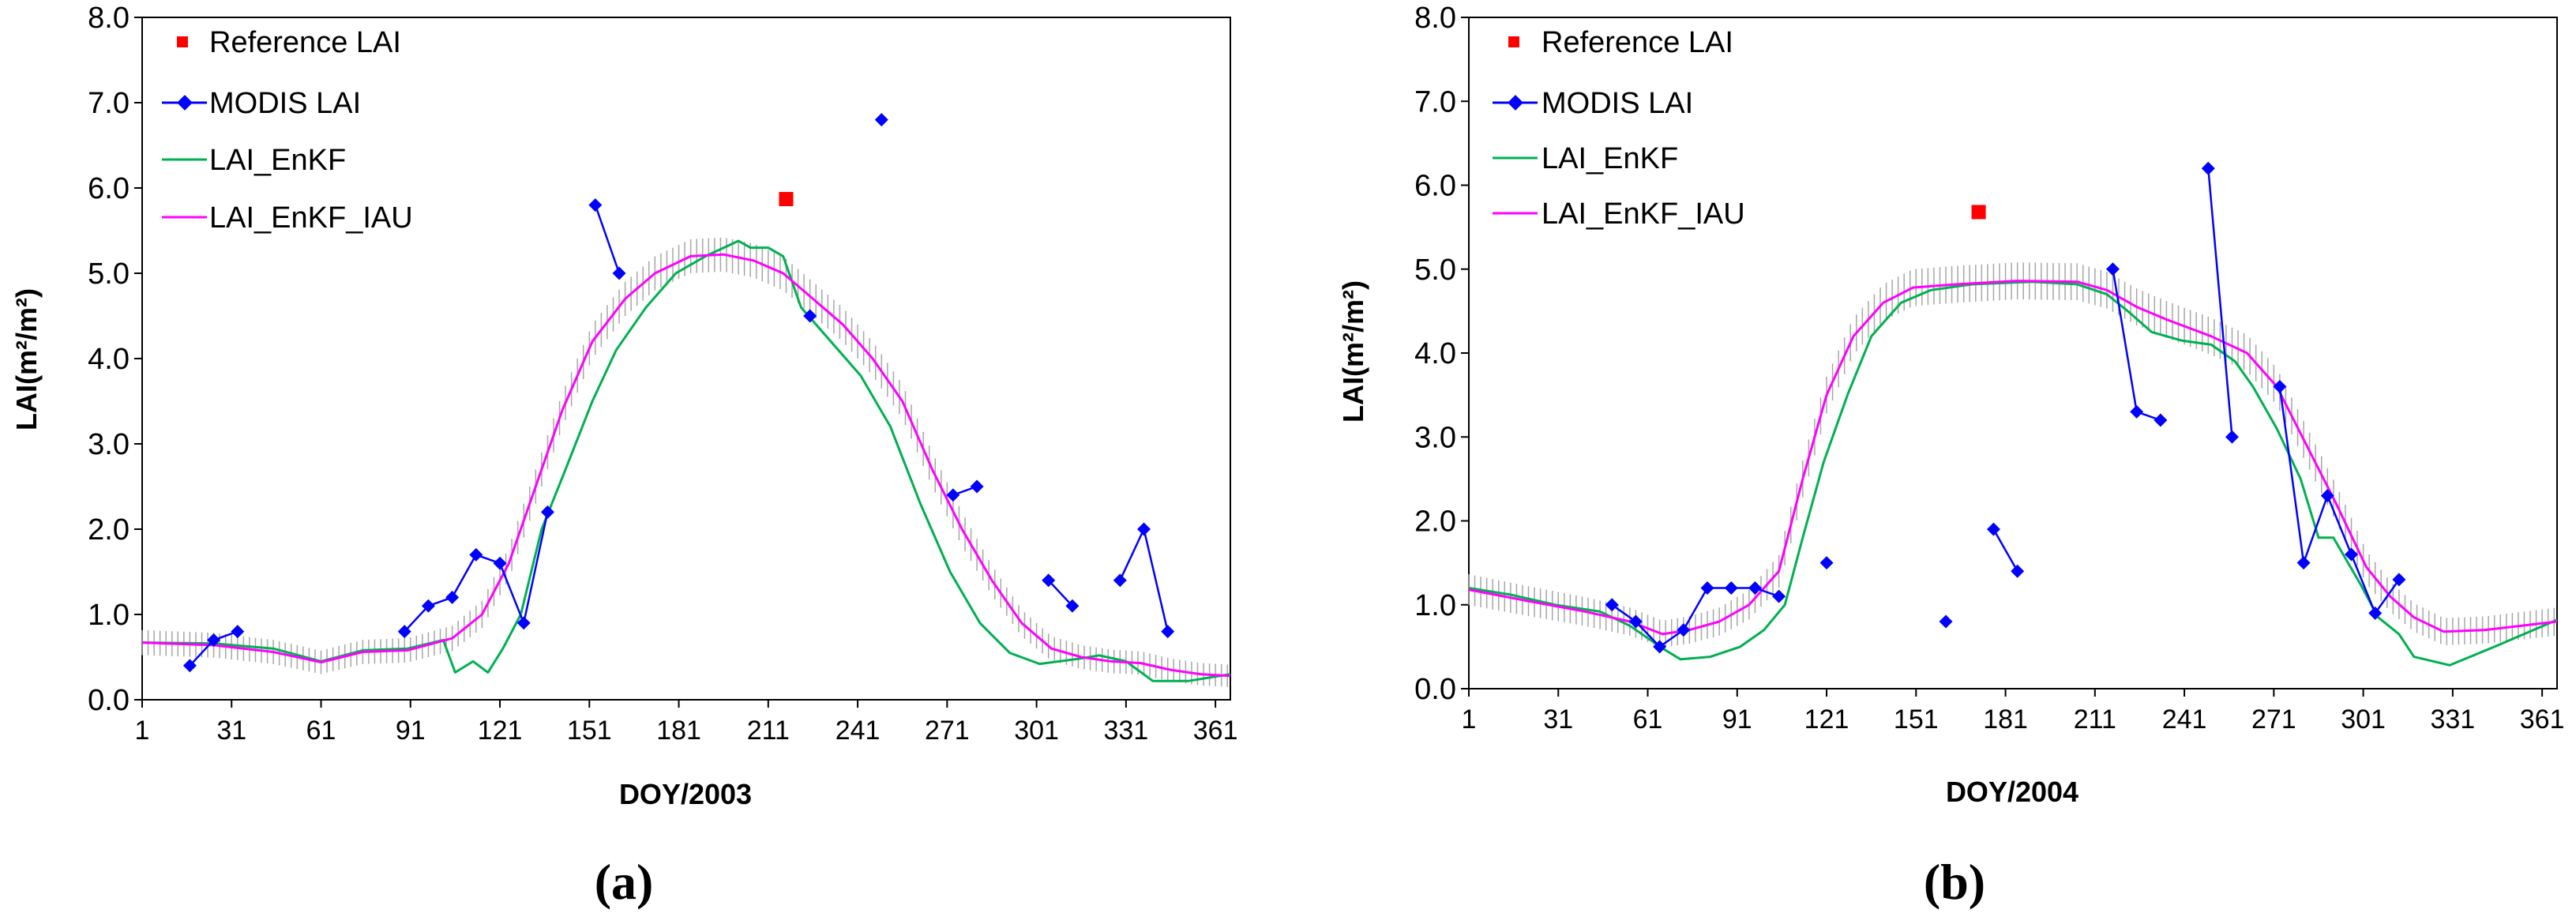 The width and height of the screenshot is (2576, 913). I want to click on legend-reference-label: Reference LAI, so click(1637, 43).